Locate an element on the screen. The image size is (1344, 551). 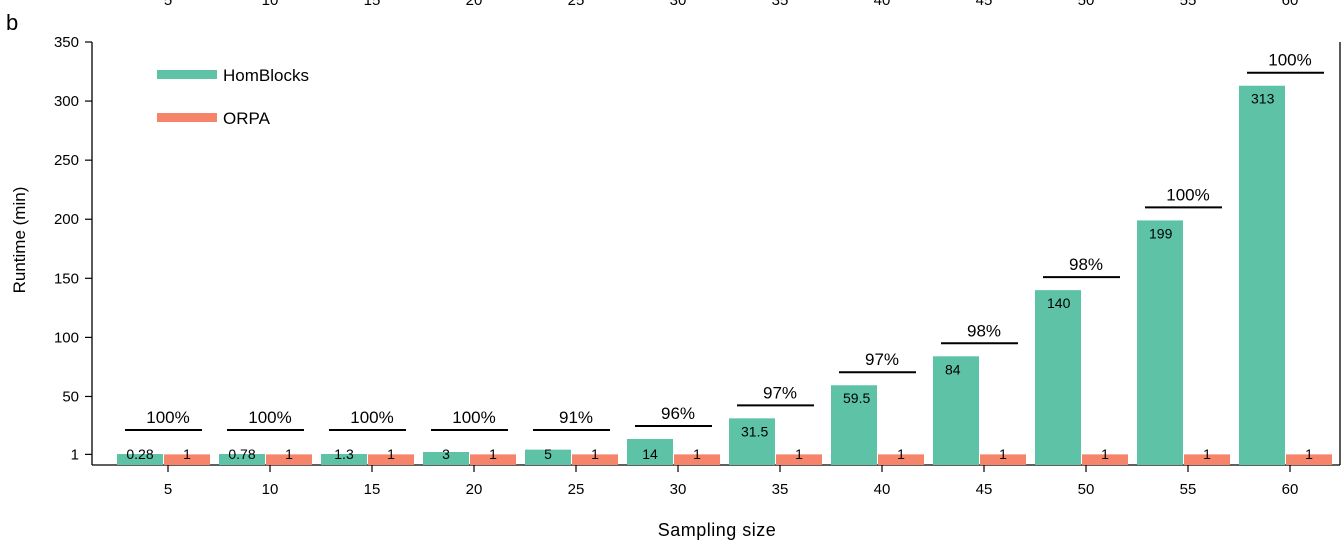
x-tick-label: 15 is located at coordinates (372, 489).